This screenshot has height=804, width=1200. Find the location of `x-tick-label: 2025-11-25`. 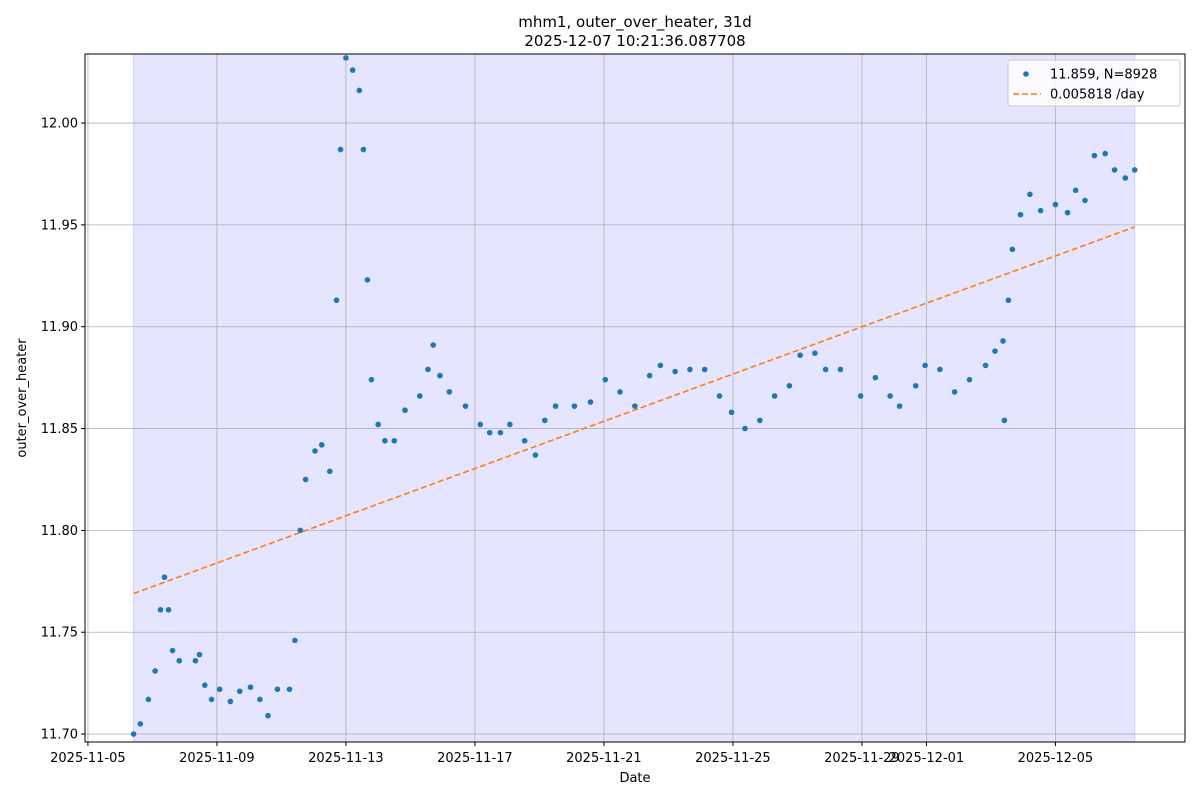

x-tick-label: 2025-11-25 is located at coordinates (733, 758).